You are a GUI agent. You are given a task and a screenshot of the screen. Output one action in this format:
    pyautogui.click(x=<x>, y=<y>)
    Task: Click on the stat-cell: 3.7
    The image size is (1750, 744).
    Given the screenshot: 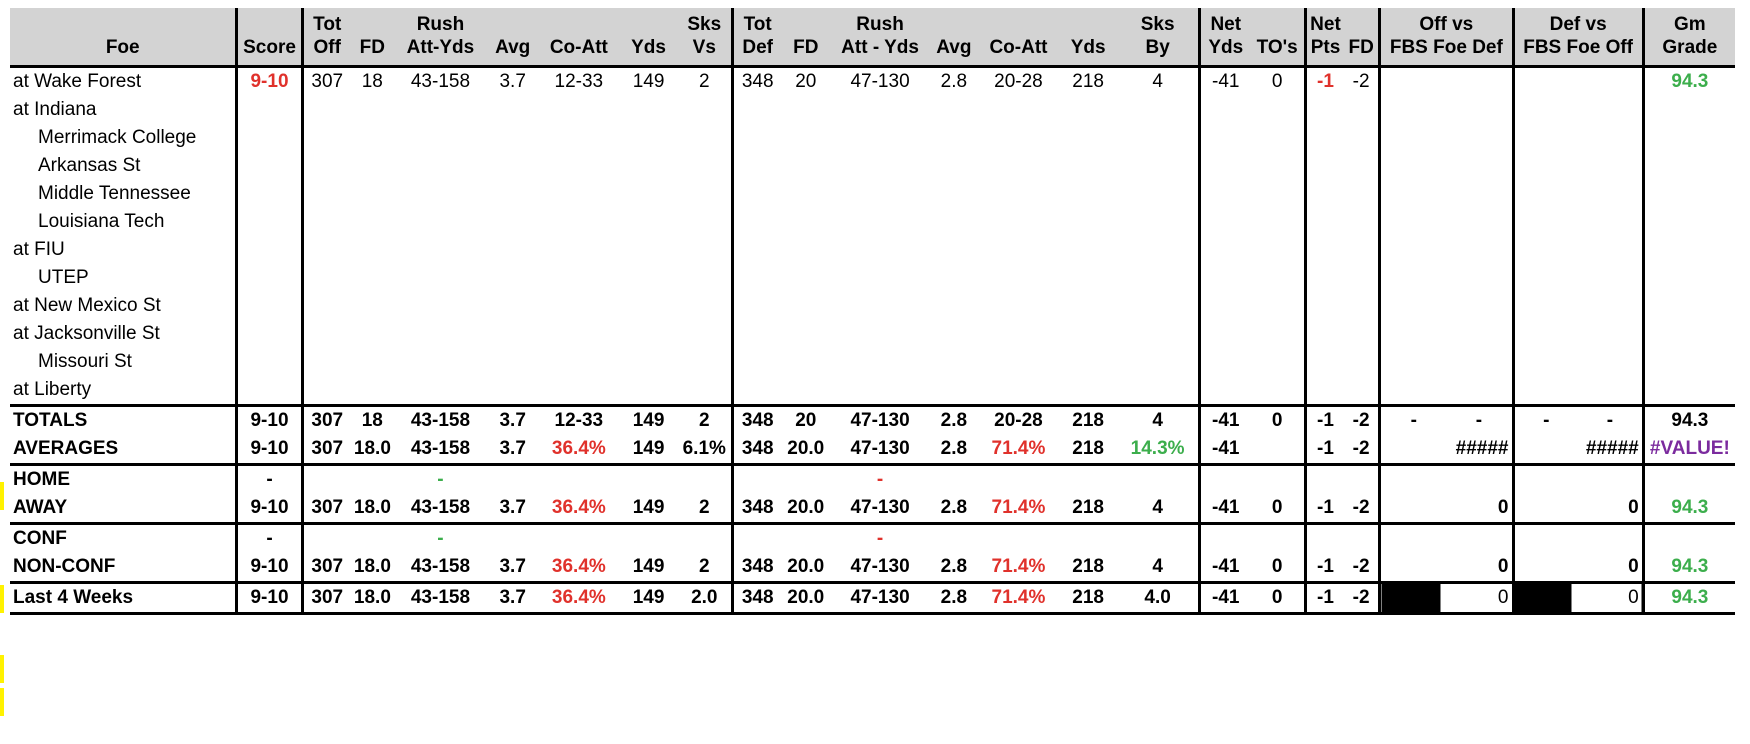 What is the action you would take?
    pyautogui.click(x=512, y=81)
    